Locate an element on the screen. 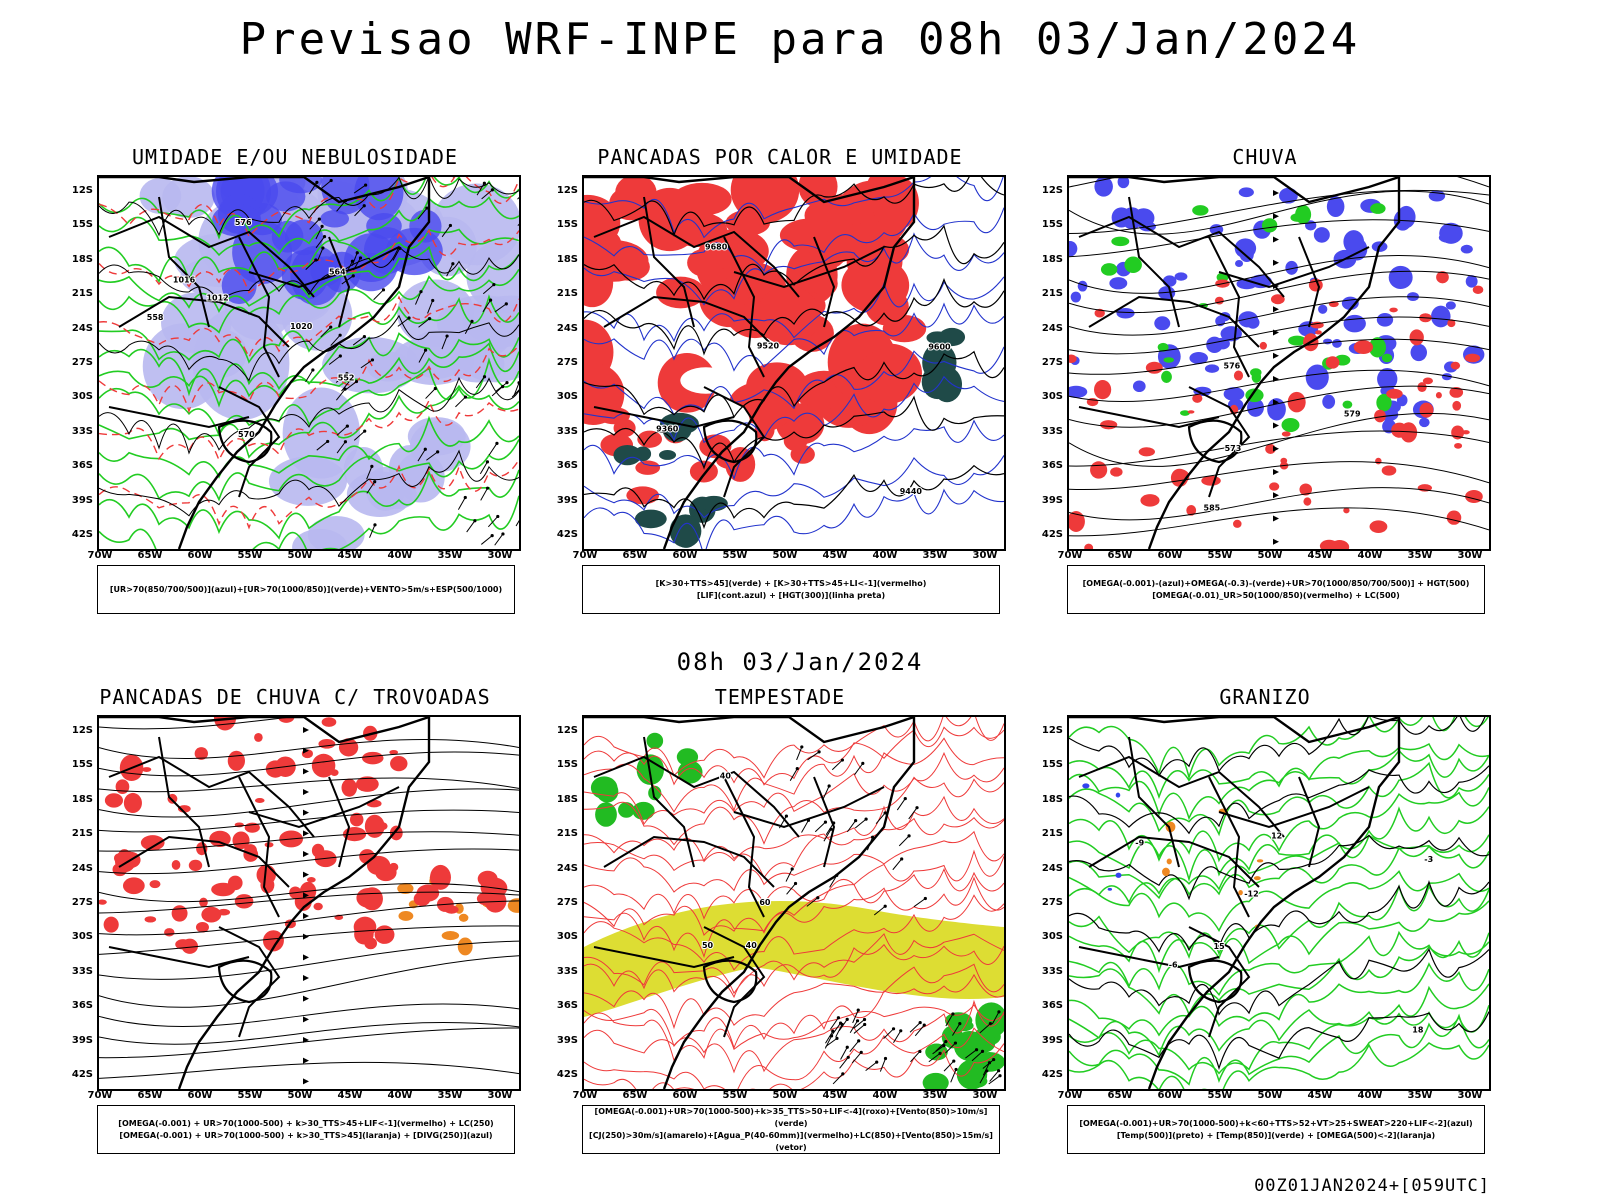 This screenshot has height=1200, width=1600. contour-label: 585 is located at coordinates (1212, 507).